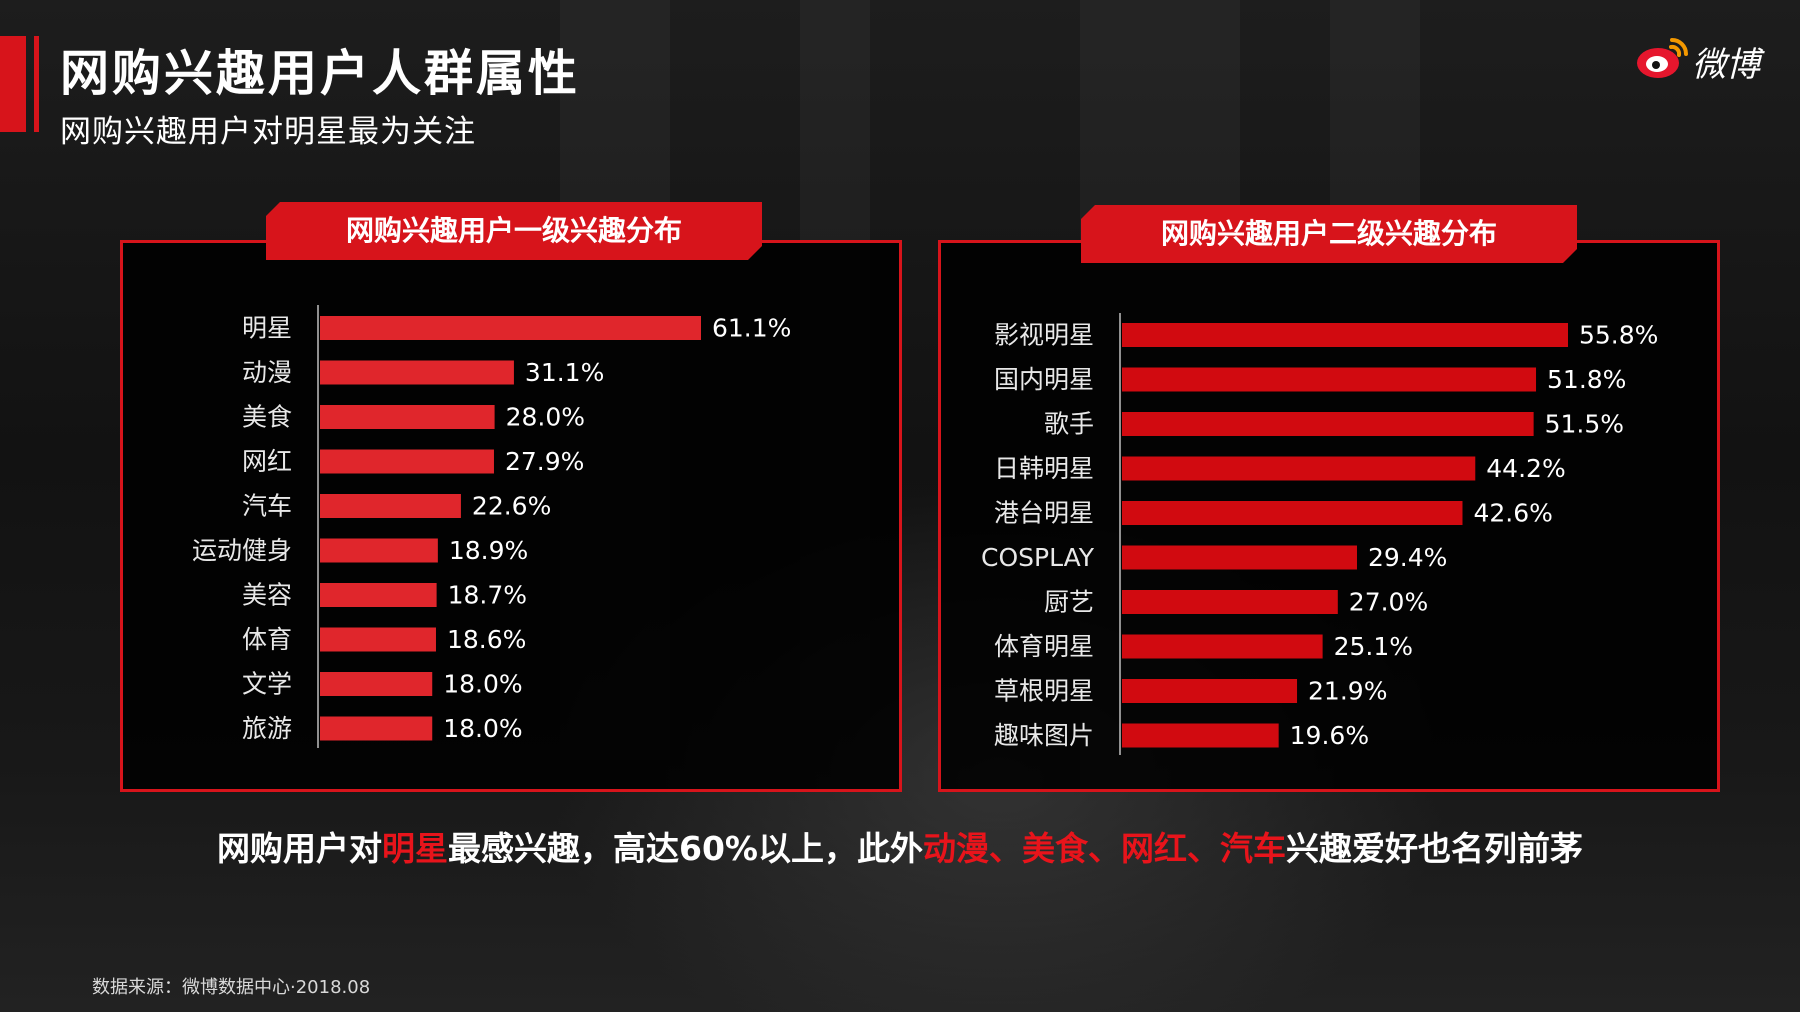  Describe the element at coordinates (1525, 468) in the screenshot. I see `value-label: 44.2%` at that location.